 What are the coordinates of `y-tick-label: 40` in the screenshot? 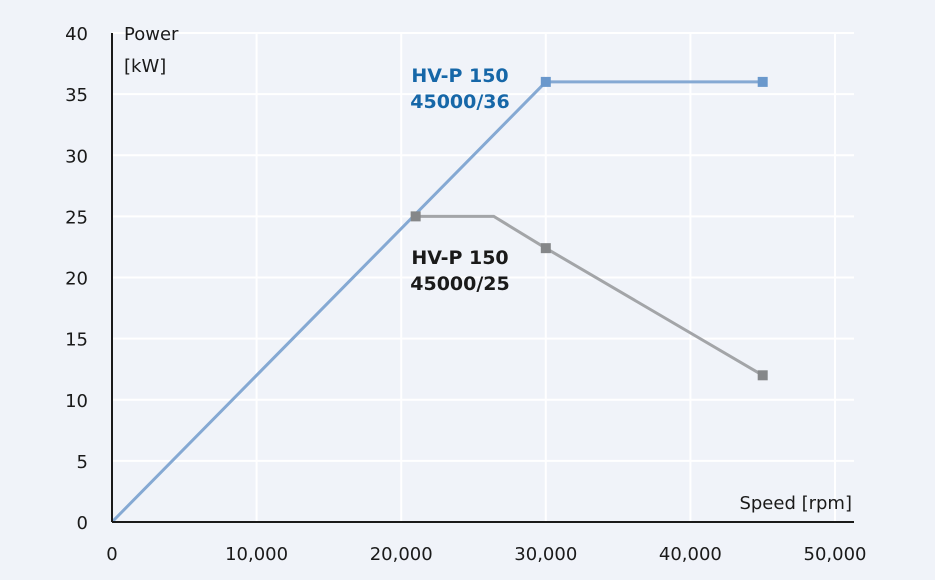 It's located at (76, 34).